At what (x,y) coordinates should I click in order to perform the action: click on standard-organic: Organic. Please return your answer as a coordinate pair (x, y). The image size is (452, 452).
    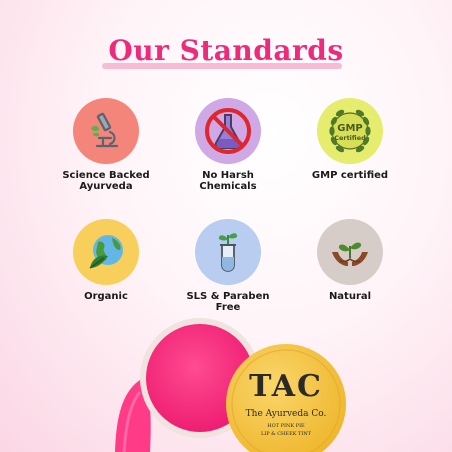
    Looking at the image, I should click on (106, 260).